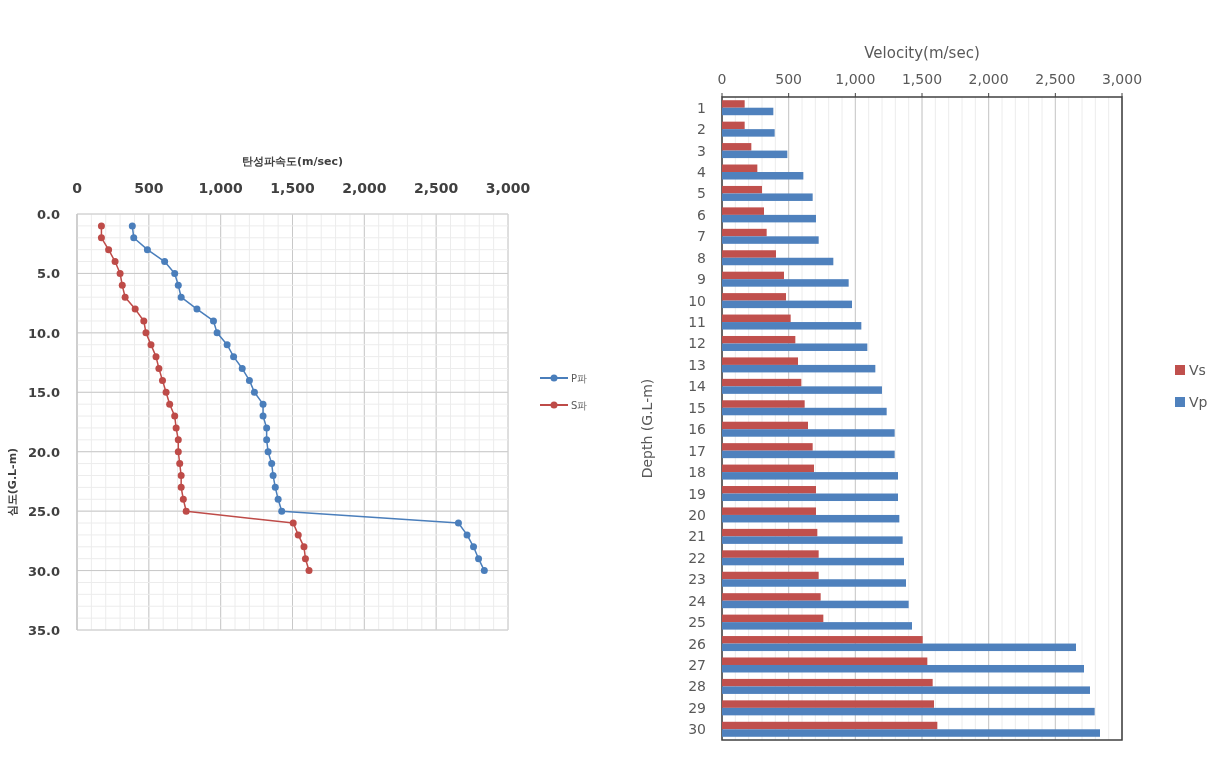  Describe the element at coordinates (579, 378) in the screenshot. I see `legend-label: P파` at that location.